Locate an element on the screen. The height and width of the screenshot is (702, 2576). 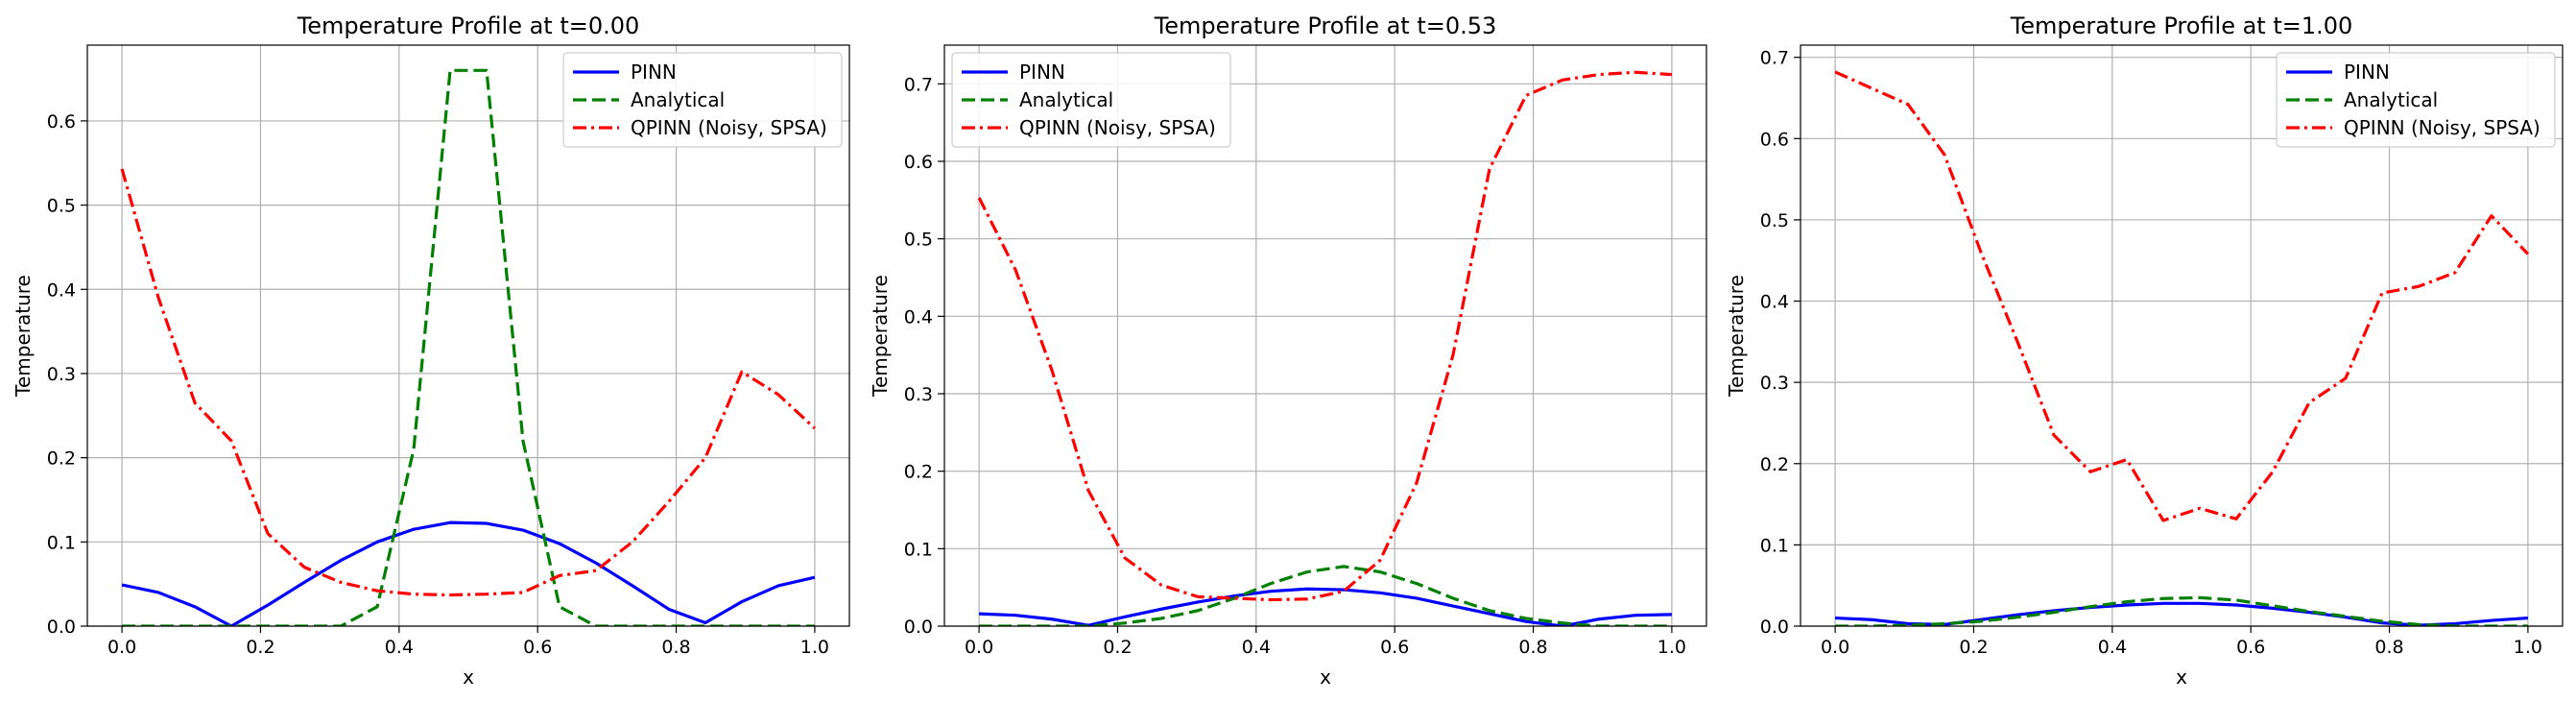
chart-title: Temperature Profile at t=0.53 is located at coordinates (1325, 25).